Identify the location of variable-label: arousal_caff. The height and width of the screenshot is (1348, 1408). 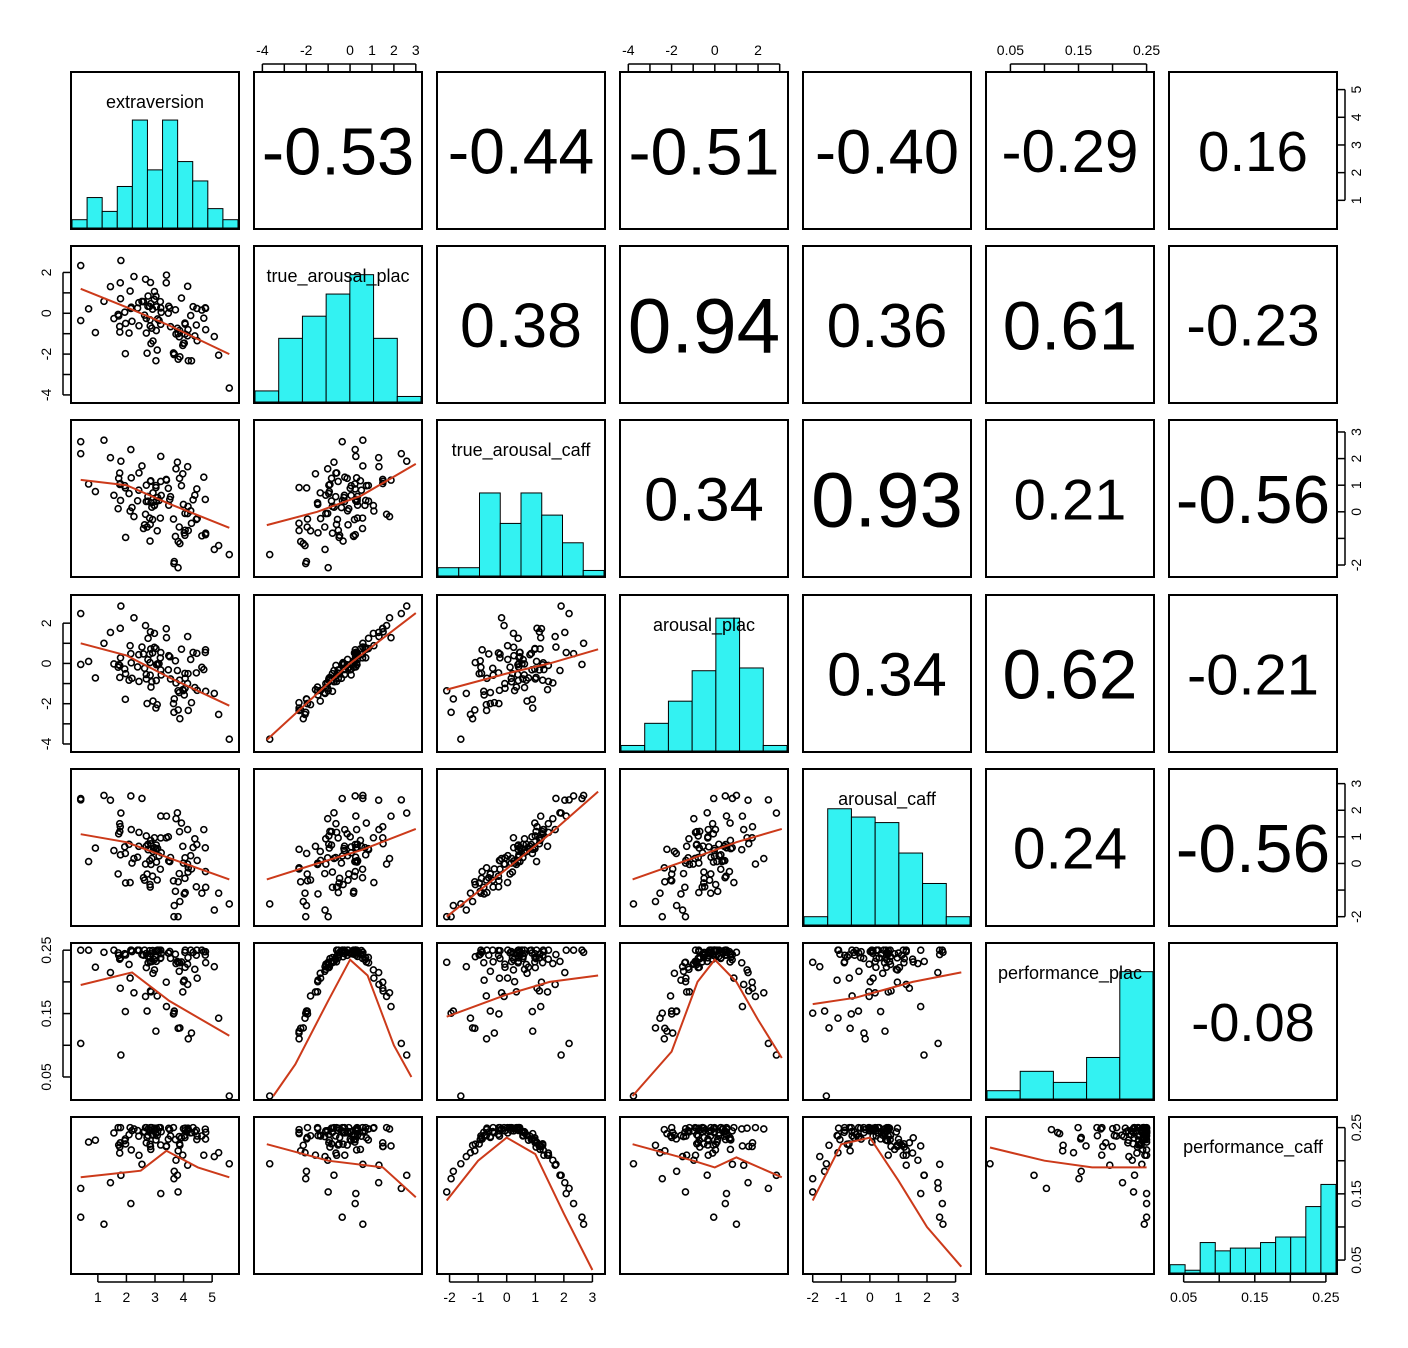
(887, 799).